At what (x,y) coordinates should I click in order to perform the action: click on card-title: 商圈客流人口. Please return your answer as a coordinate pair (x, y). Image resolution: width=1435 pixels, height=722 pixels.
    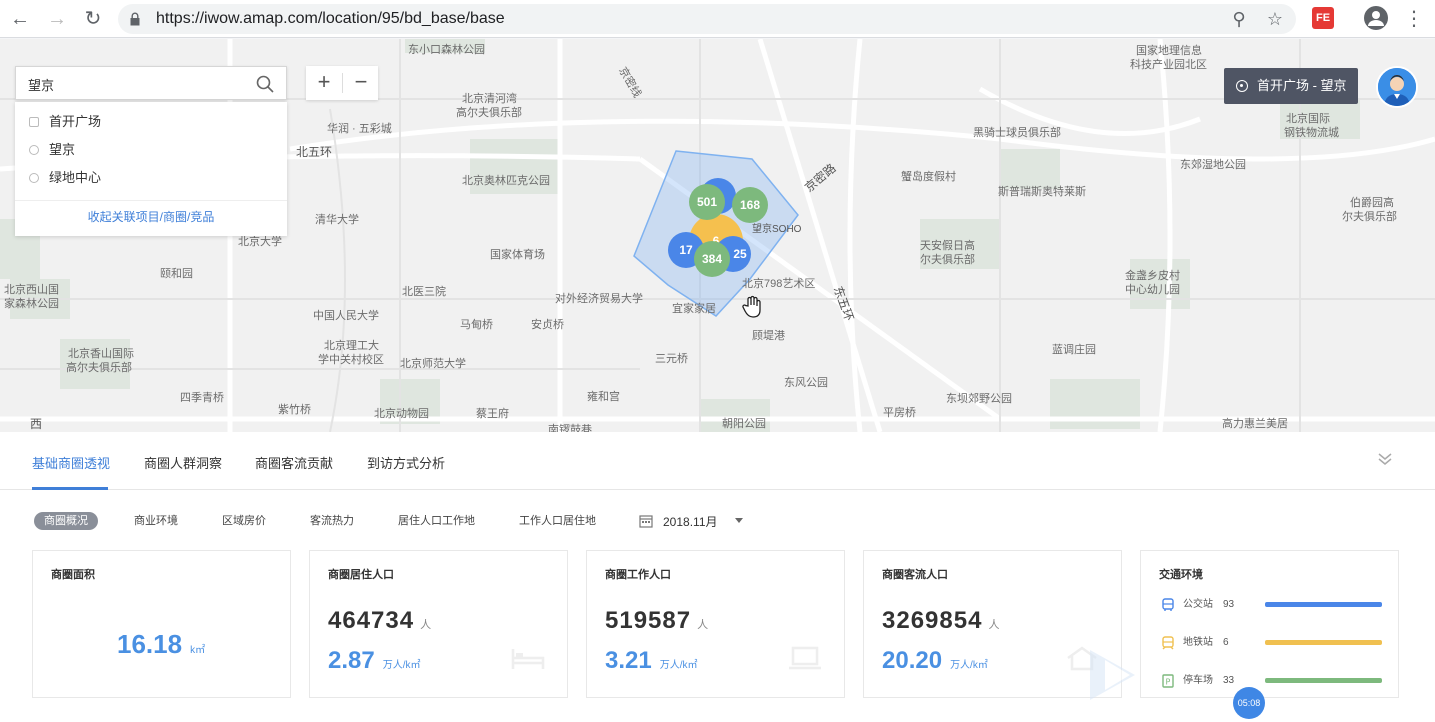
    Looking at the image, I should click on (915, 575).